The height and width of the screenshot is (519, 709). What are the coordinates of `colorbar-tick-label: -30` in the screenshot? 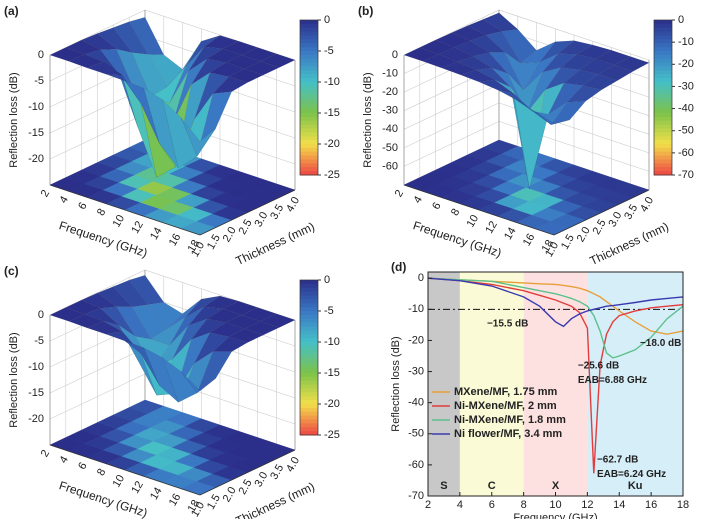 It's located at (686, 86).